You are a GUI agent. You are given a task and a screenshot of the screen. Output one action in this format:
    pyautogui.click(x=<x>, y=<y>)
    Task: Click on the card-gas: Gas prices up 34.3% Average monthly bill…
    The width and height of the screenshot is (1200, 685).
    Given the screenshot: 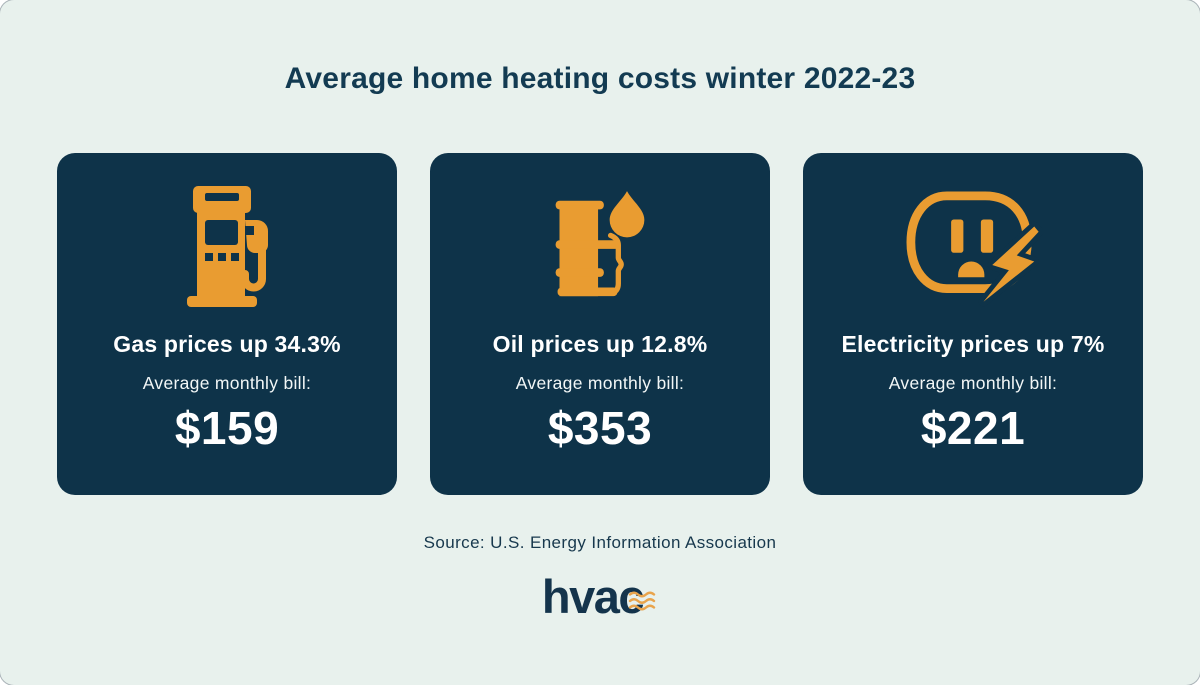 What is the action you would take?
    pyautogui.click(x=227, y=324)
    